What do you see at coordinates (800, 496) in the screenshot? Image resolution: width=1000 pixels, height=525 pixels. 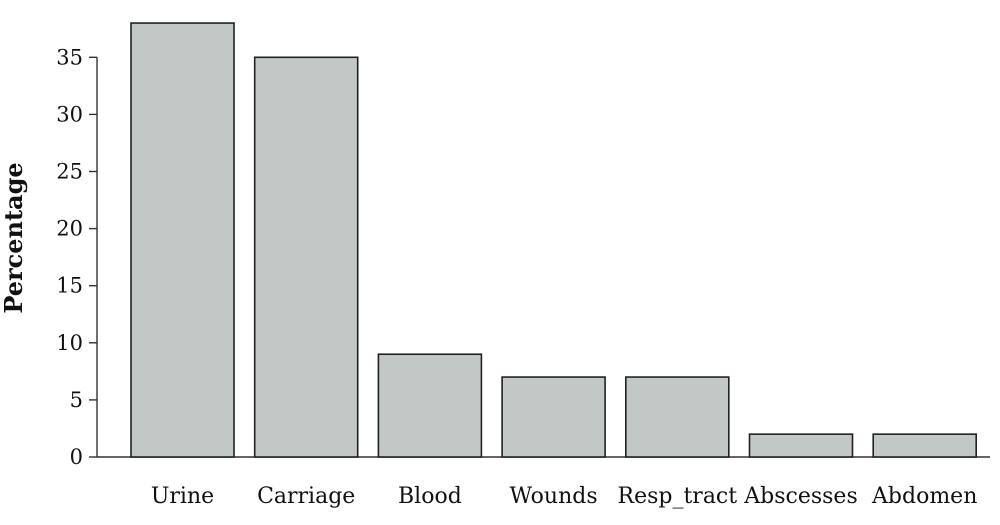 I see `x-category-label: Abscesses` at bounding box center [800, 496].